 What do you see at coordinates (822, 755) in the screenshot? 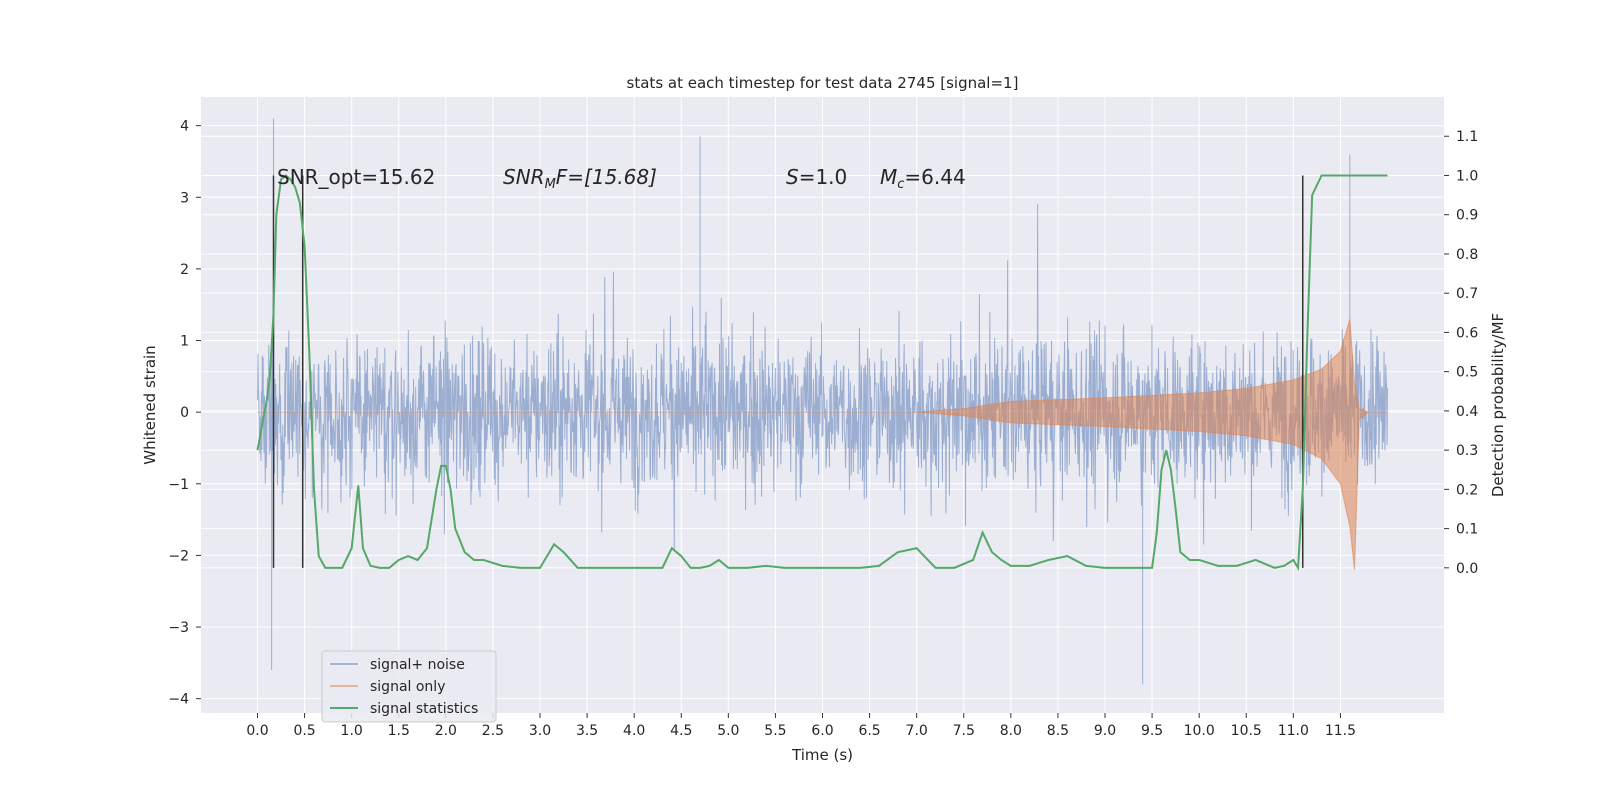
I see `x-axis-label: Time (s)` at bounding box center [822, 755].